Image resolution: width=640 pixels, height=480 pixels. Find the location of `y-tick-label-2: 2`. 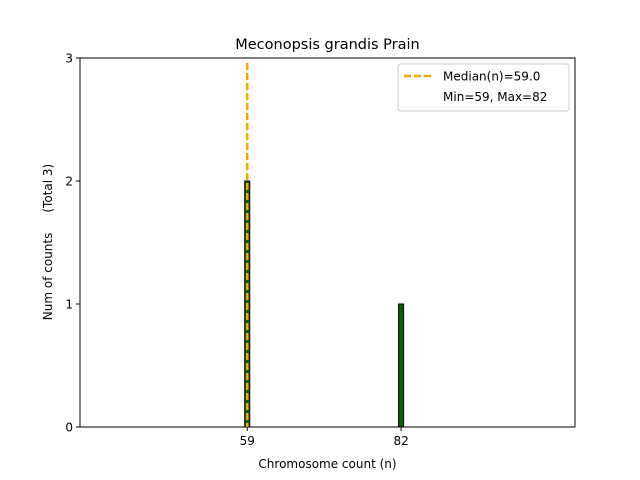

y-tick-label-2: 2 is located at coordinates (69, 182).